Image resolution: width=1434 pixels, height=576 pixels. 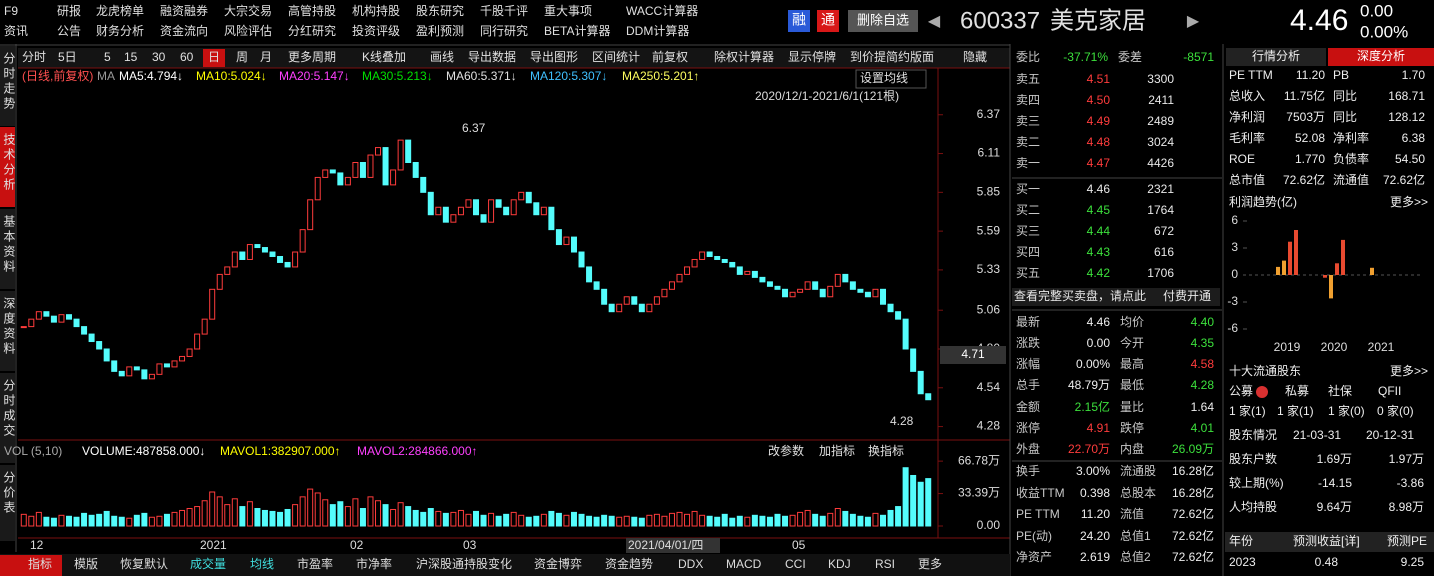 What do you see at coordinates (384, 57) in the screenshot?
I see `toolbar-item: K线叠加` at bounding box center [384, 57].